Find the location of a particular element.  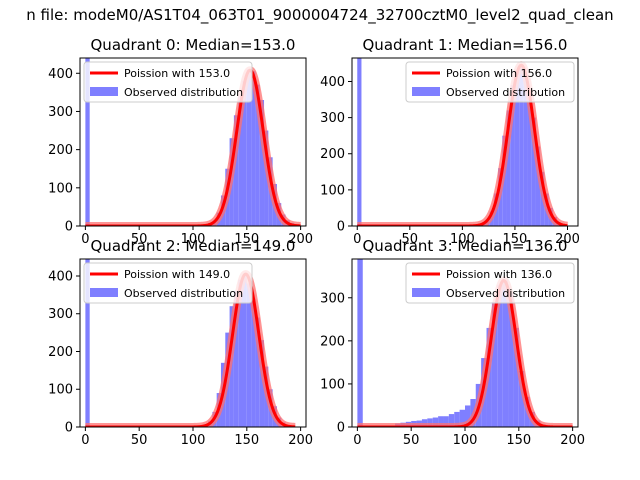

legend-label-poisson: Poission with 156.0 is located at coordinates (499, 73).